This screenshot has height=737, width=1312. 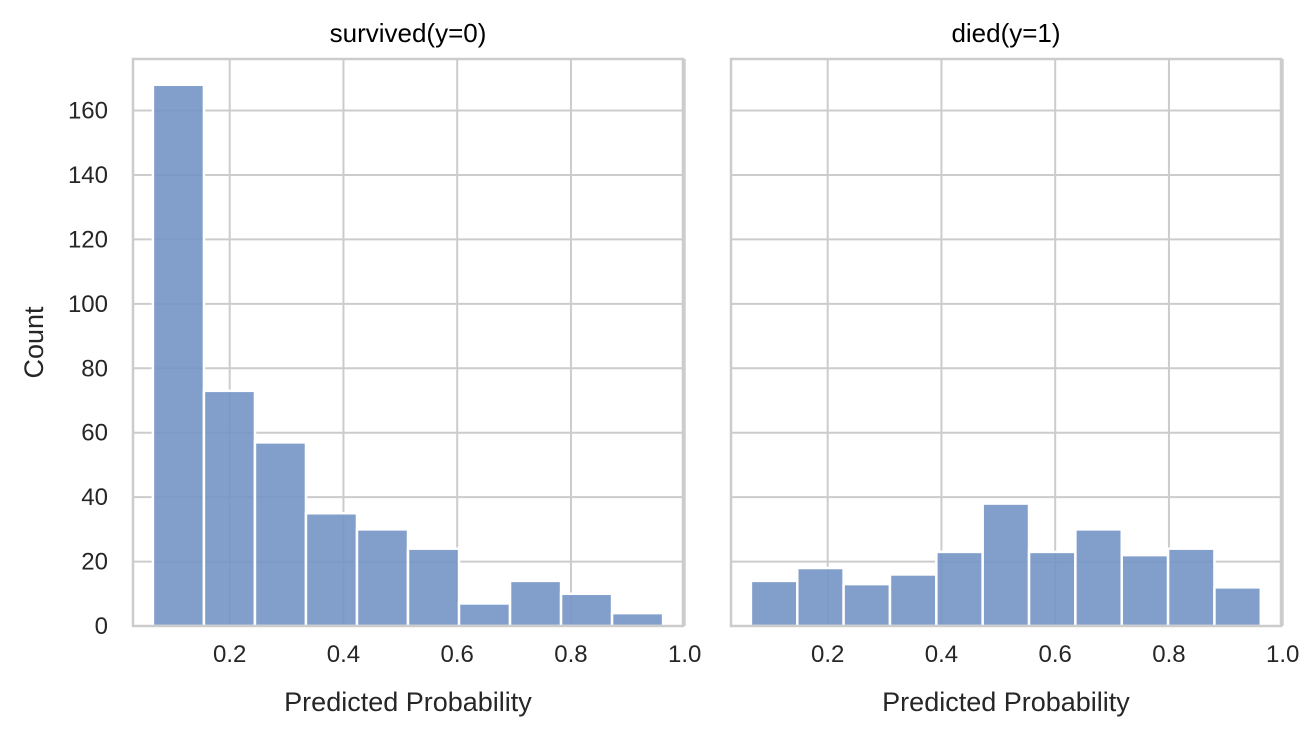 What do you see at coordinates (88, 239) in the screenshot?
I see `y-tick-label: 120` at bounding box center [88, 239].